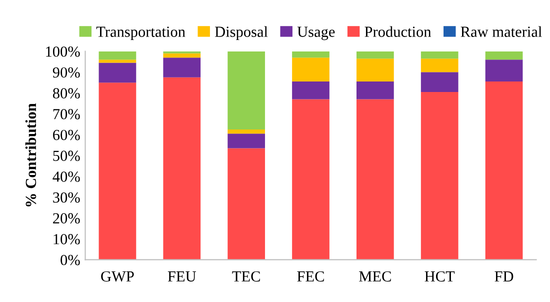 This screenshot has width=550, height=302. What do you see at coordinates (66, 197) in the screenshot?
I see `y-tick-label: 30%` at bounding box center [66, 197].